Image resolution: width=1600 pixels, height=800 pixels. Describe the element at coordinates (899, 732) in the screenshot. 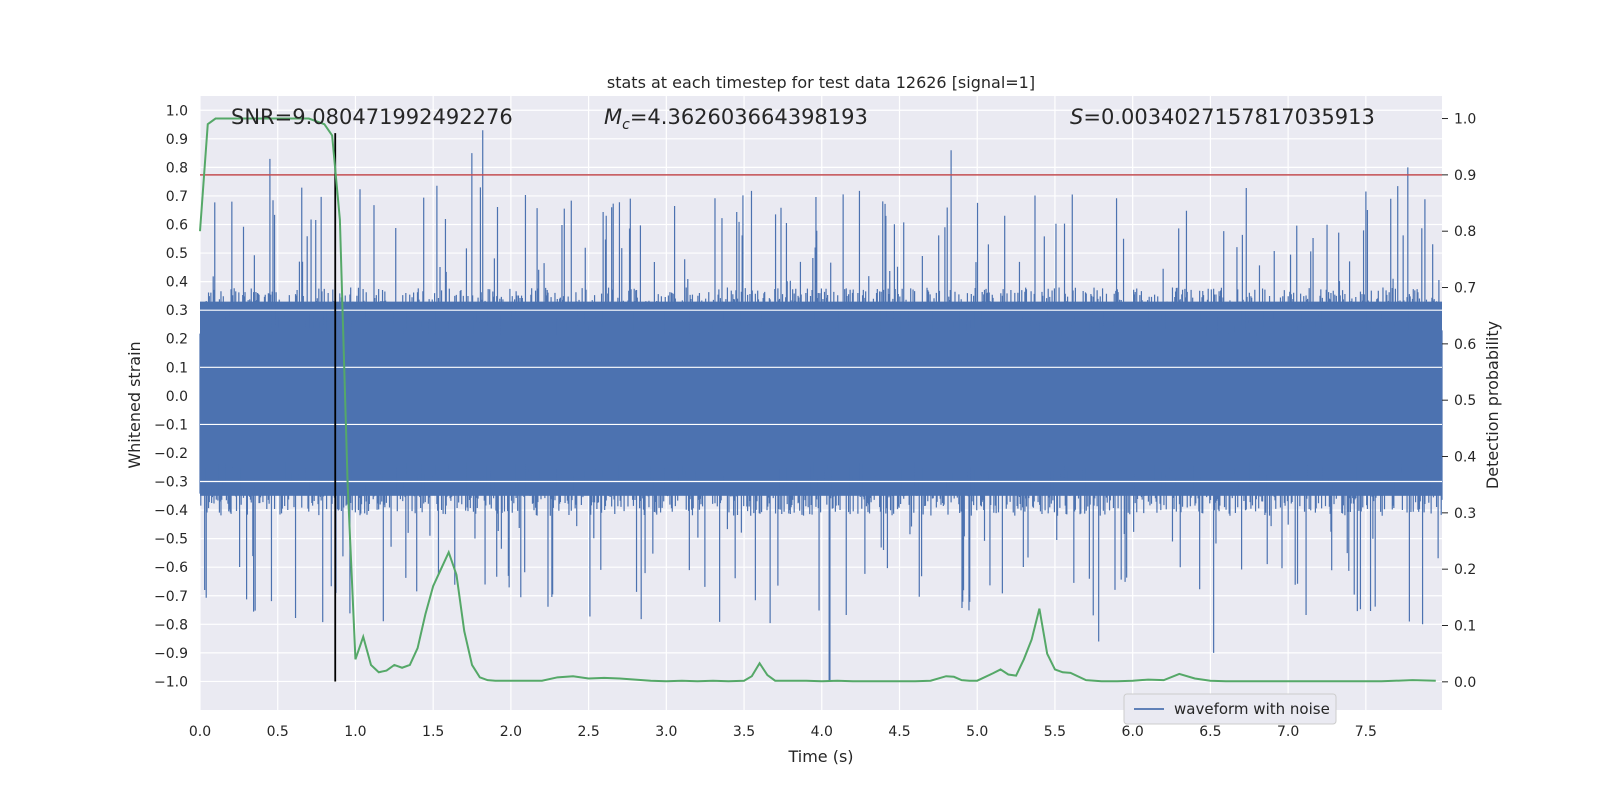

I see `x-tick-label: 4.5` at that location.